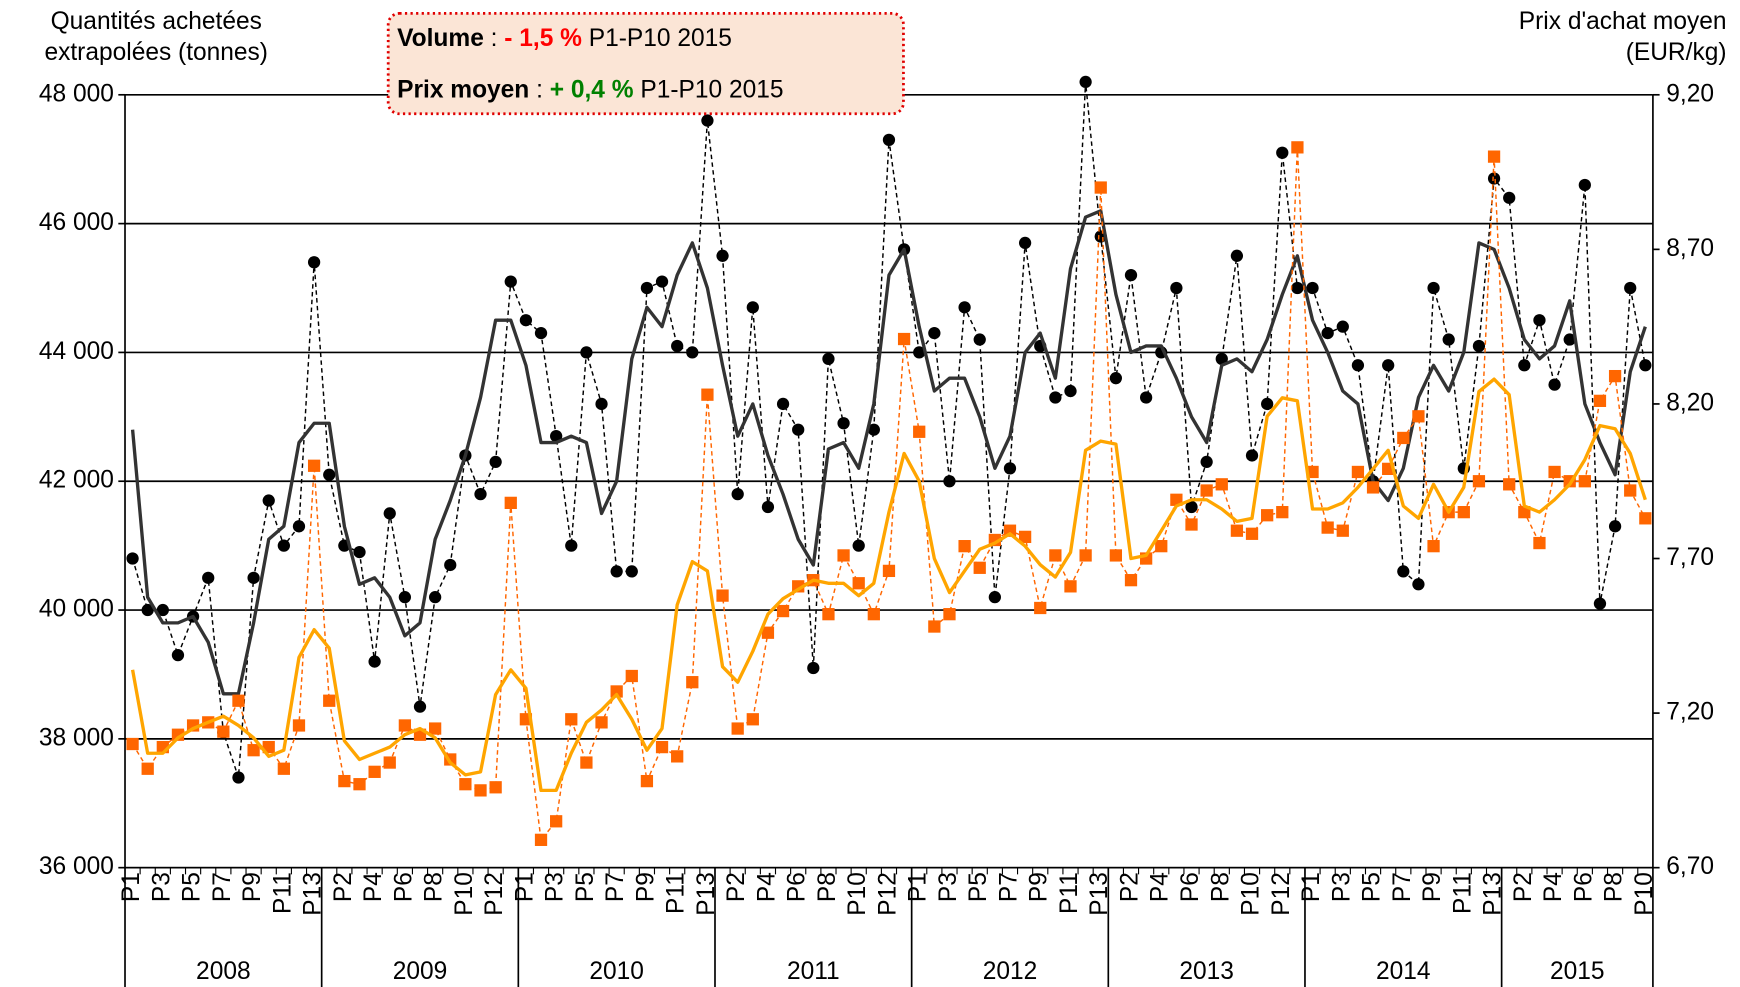  I want to click on x-tick-label: P10, so click(464, 894).